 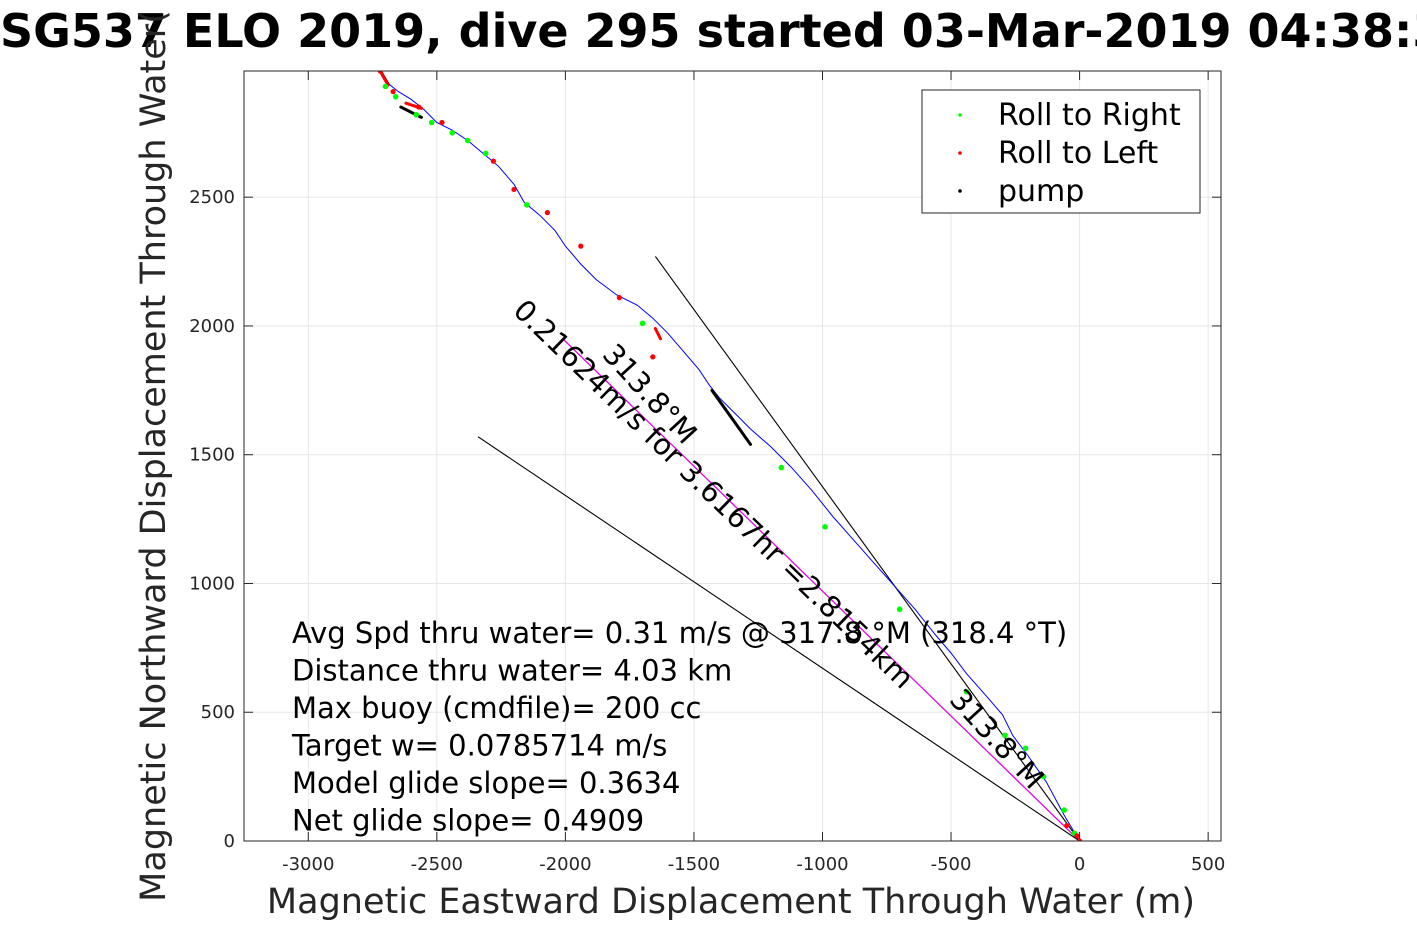 I want to click on y-tick-label-3: 1500, so click(x=212, y=455).